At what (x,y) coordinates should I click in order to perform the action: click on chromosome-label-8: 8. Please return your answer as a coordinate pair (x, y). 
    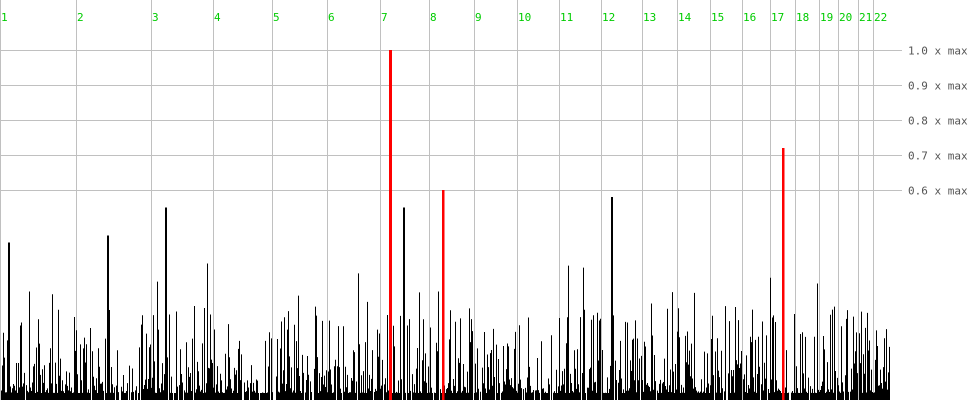
    Looking at the image, I should click on (433, 17).